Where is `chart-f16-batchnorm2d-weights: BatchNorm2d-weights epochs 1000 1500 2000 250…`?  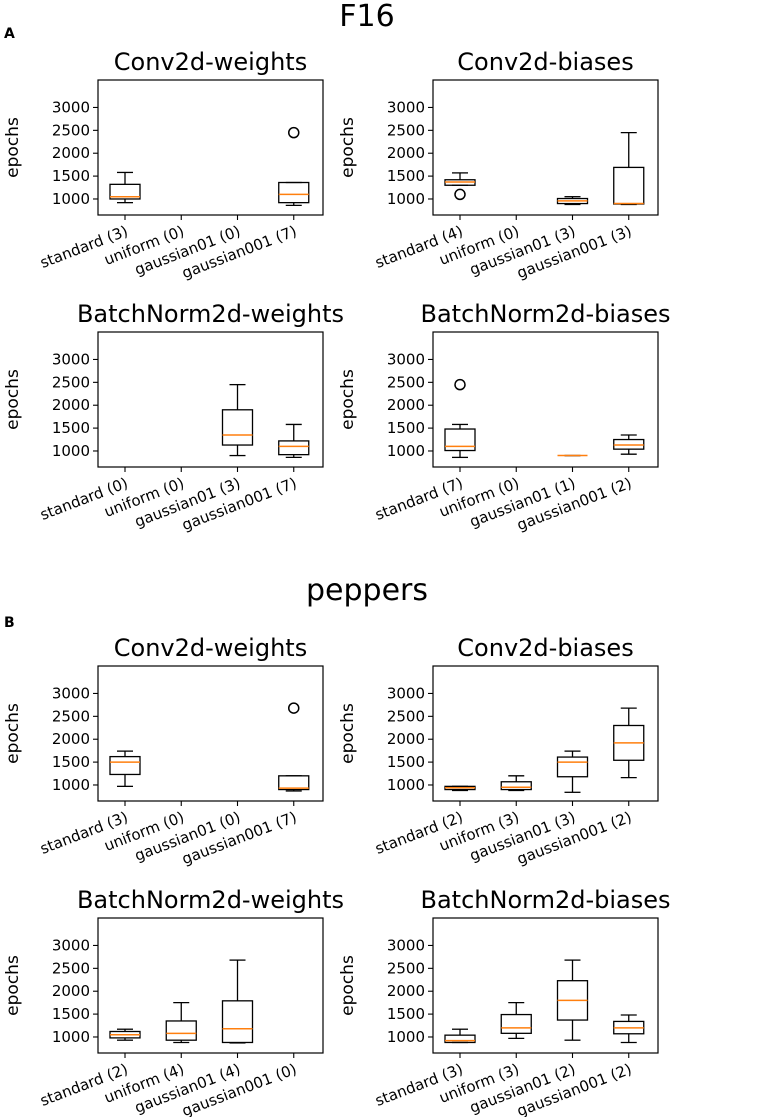
chart-f16-batchnorm2d-weights: BatchNorm2d-weights epochs 1000 1500 2000 250… is located at coordinates (173, 417).